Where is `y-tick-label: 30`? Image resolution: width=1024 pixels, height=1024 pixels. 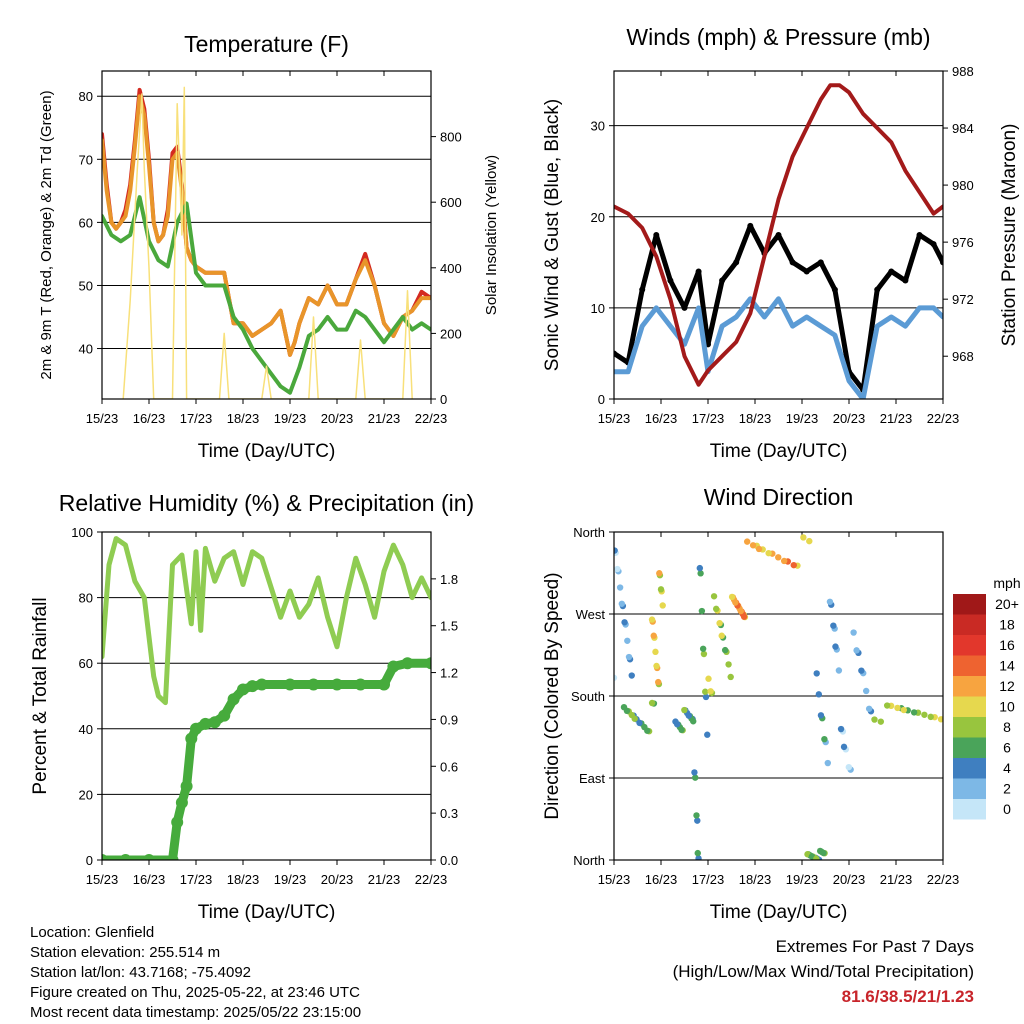 y-tick-label: 30 is located at coordinates (598, 126).